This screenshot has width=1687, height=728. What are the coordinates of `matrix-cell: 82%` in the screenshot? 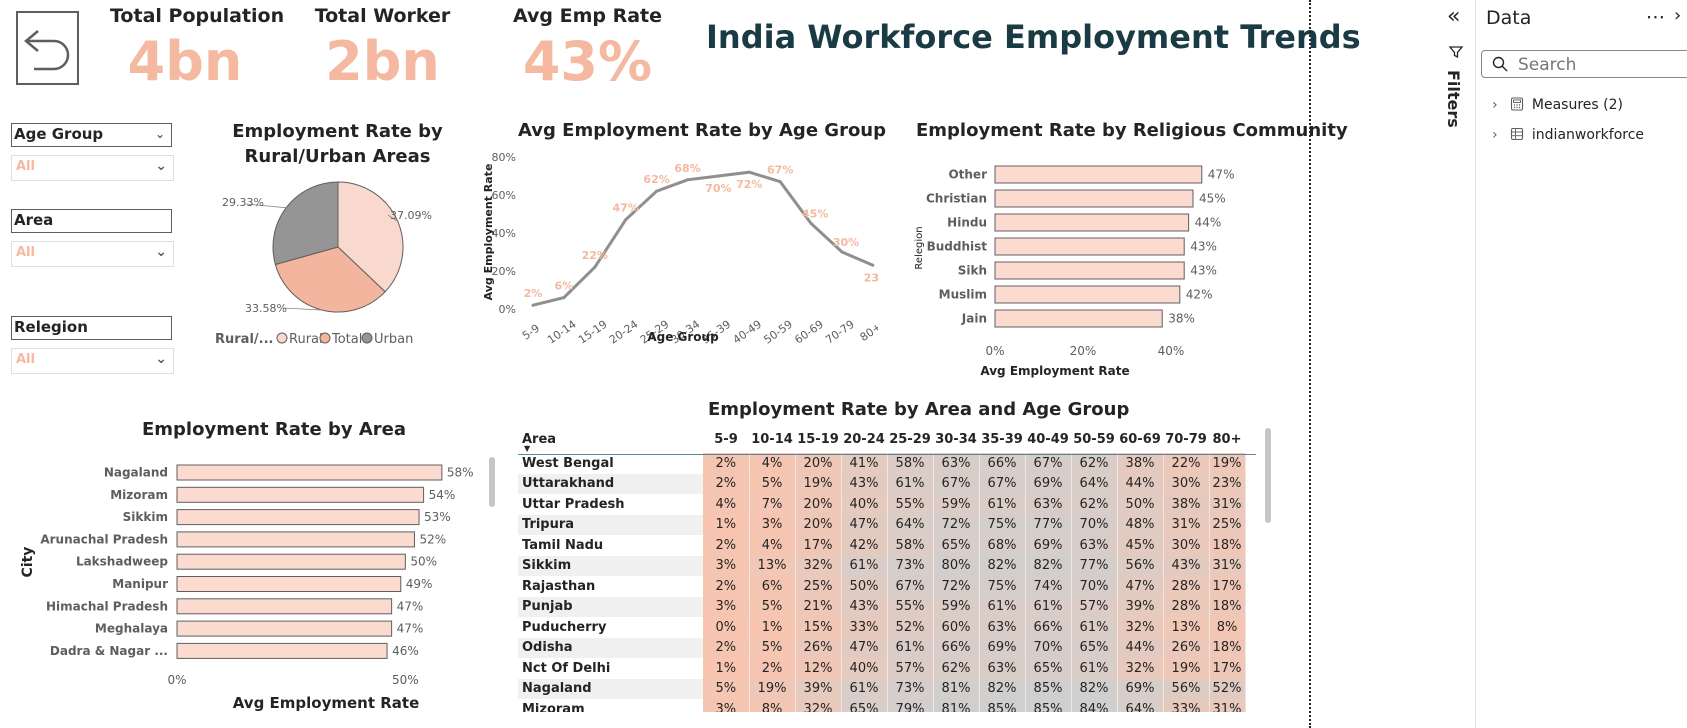 It's located at (1048, 565).